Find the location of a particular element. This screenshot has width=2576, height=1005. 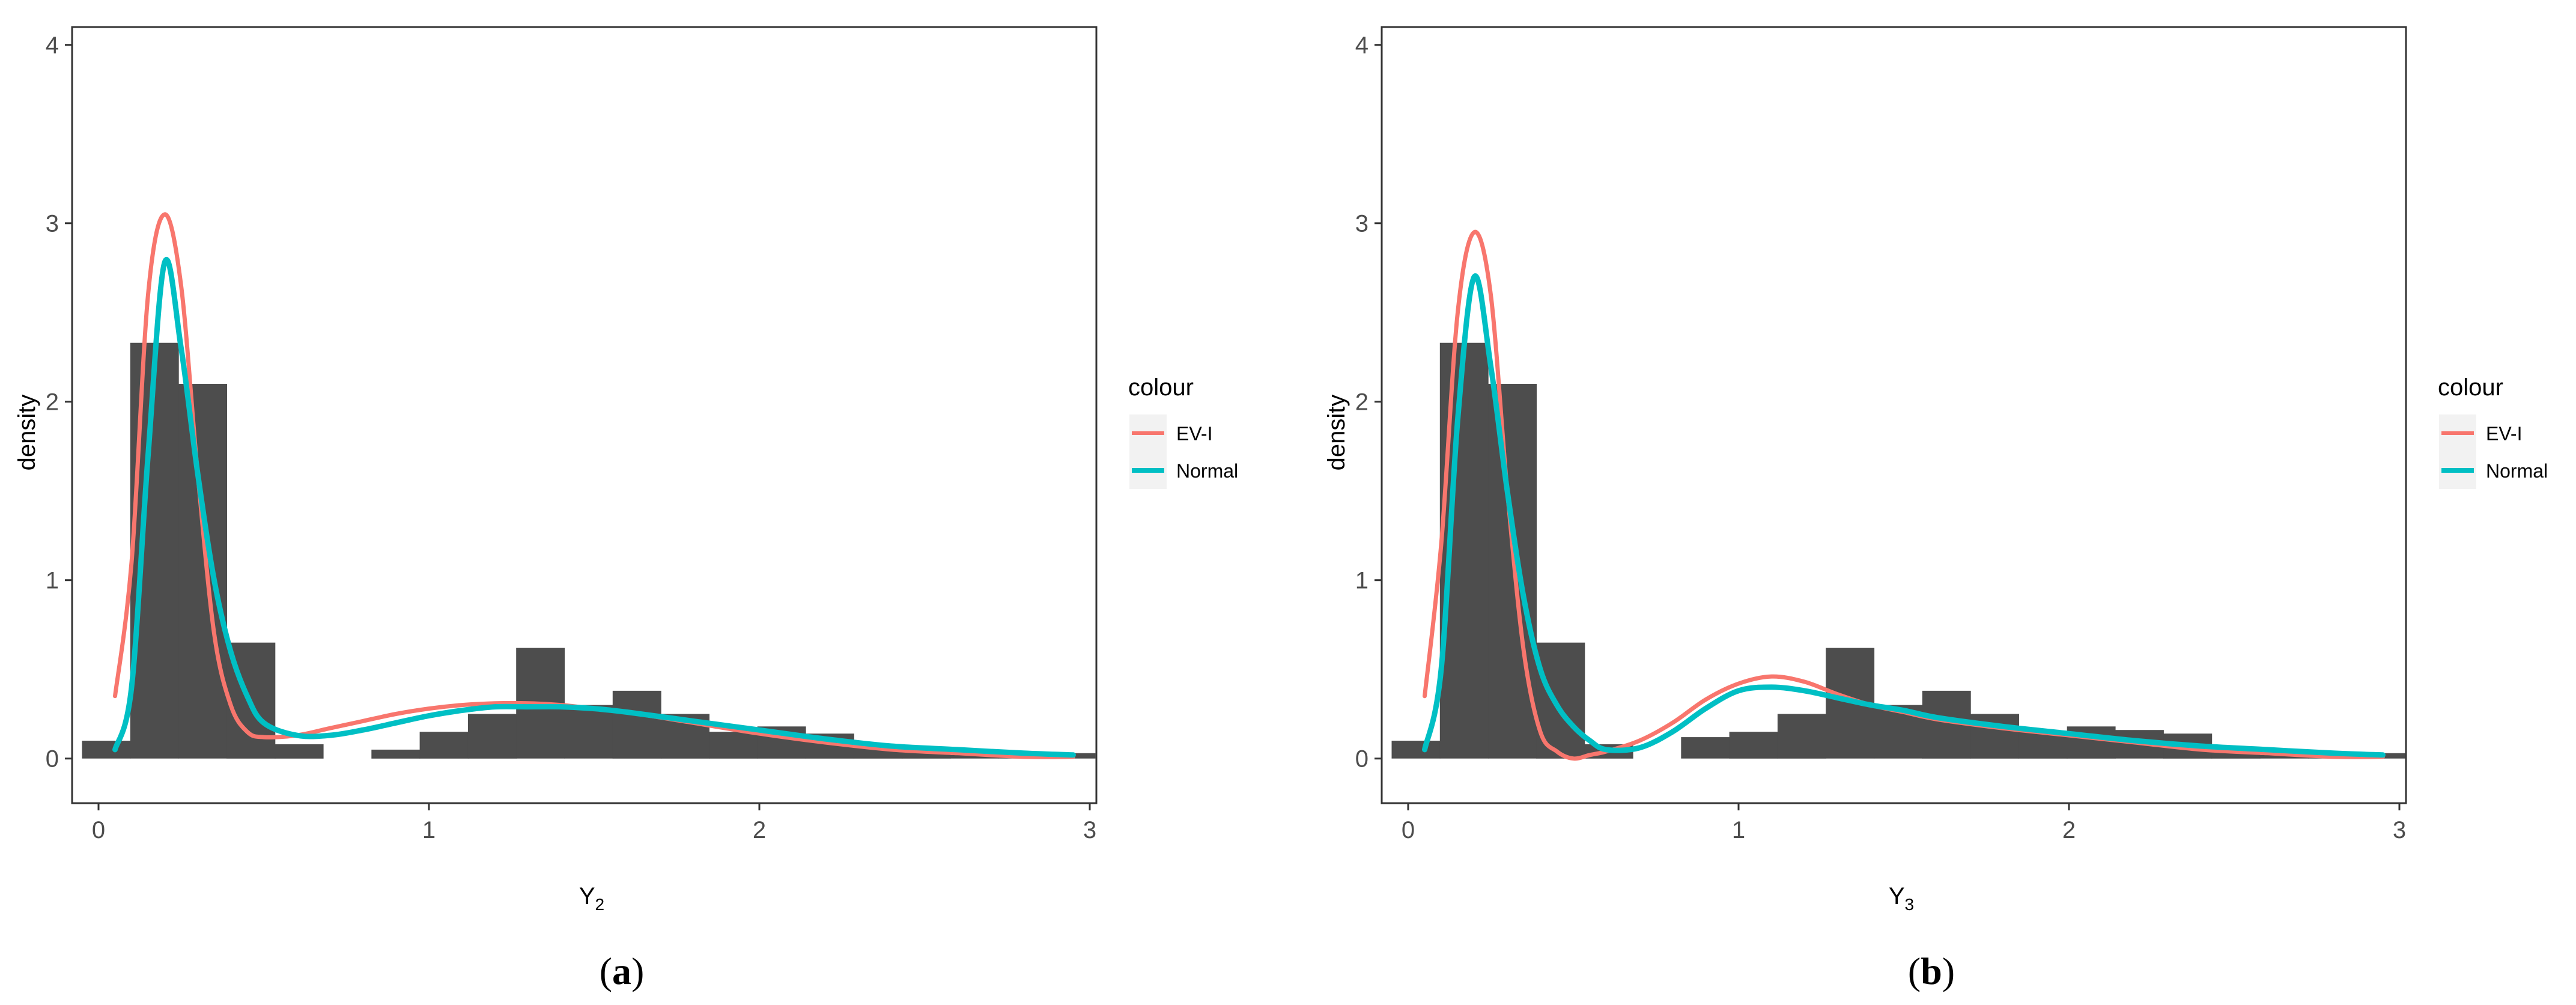

y-axis-ticks-a: 0 1 2 3 4 is located at coordinates (59, 402).